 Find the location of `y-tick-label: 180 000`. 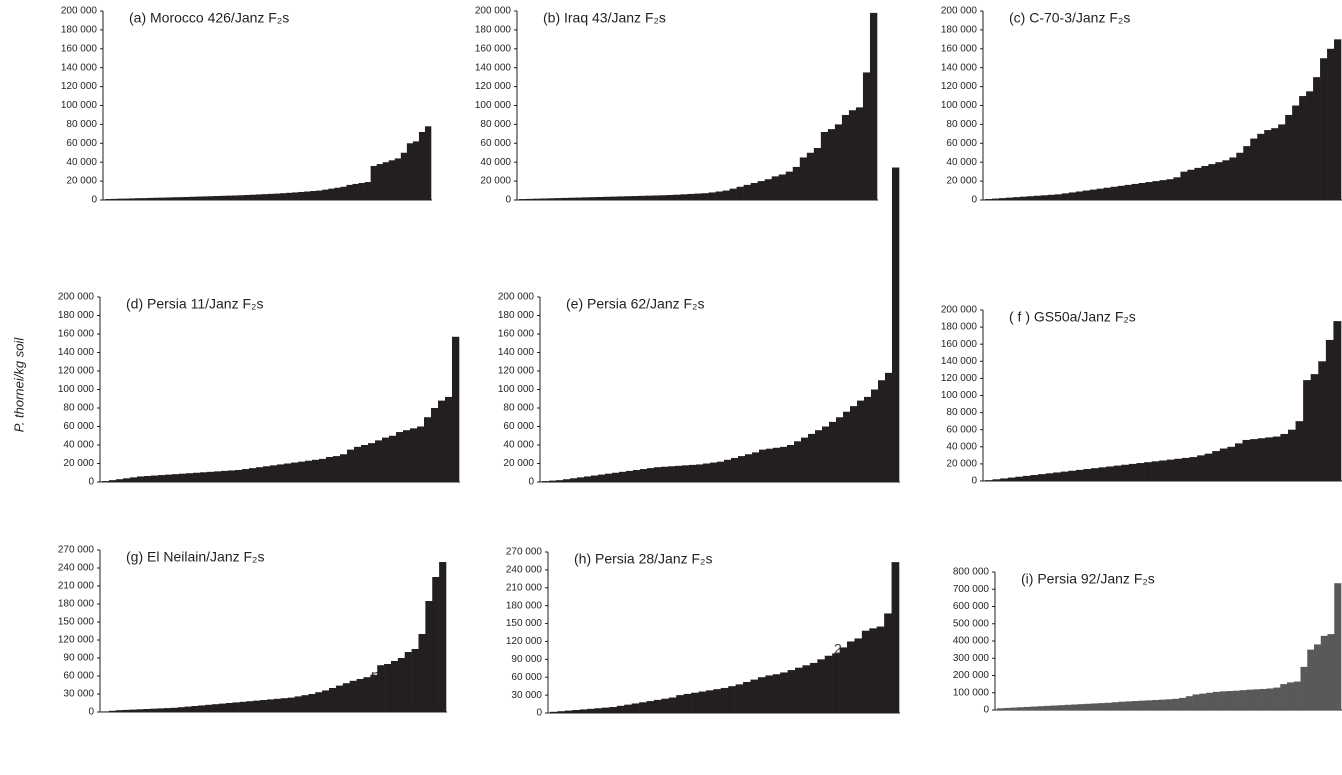

y-tick-label: 180 000 is located at coordinates (516, 315).